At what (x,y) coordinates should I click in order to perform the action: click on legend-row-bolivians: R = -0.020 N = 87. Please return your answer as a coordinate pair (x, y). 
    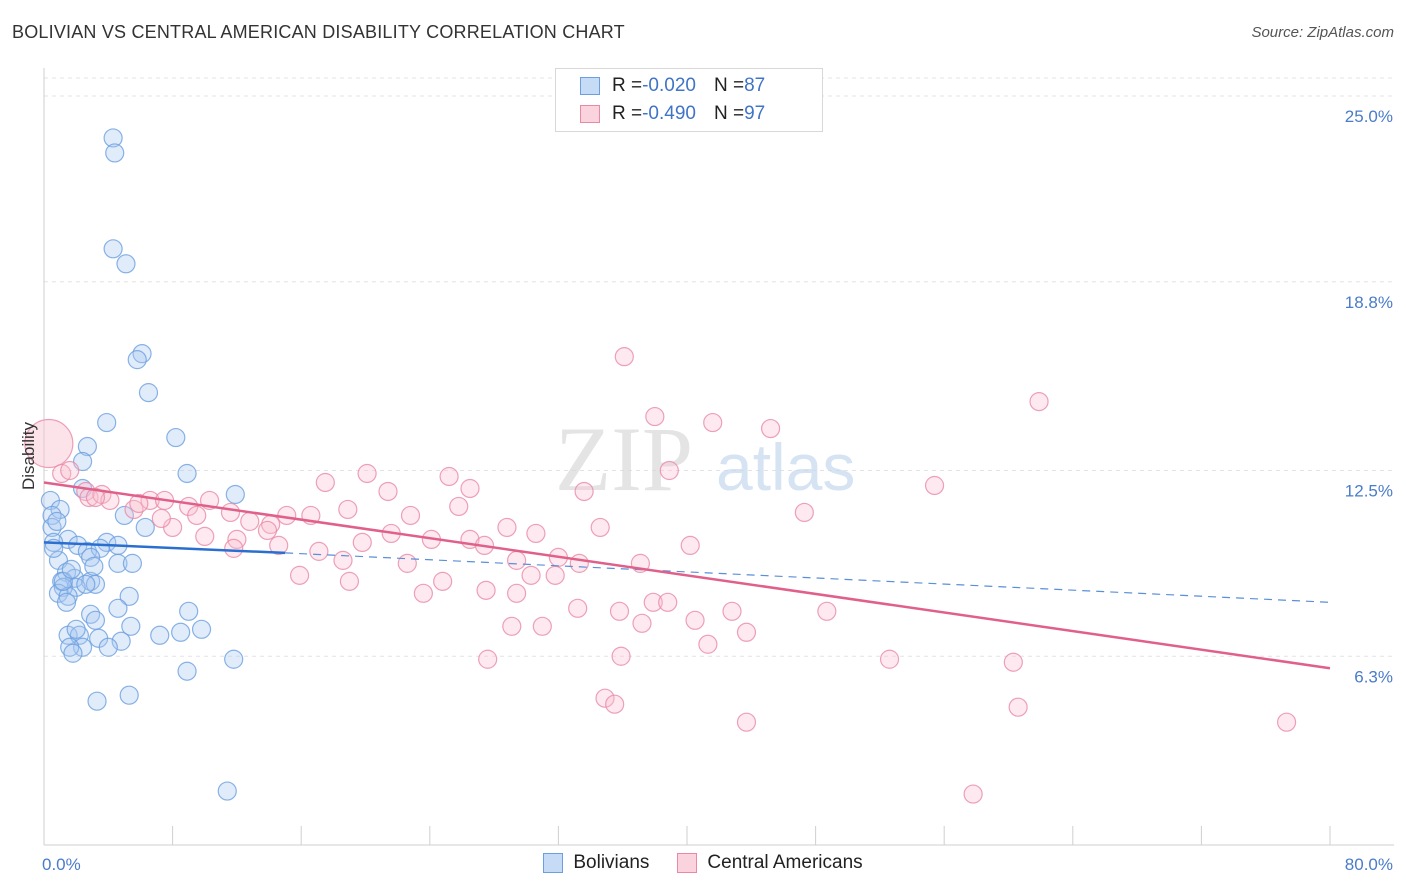
    Looking at the image, I should click on (672, 86).